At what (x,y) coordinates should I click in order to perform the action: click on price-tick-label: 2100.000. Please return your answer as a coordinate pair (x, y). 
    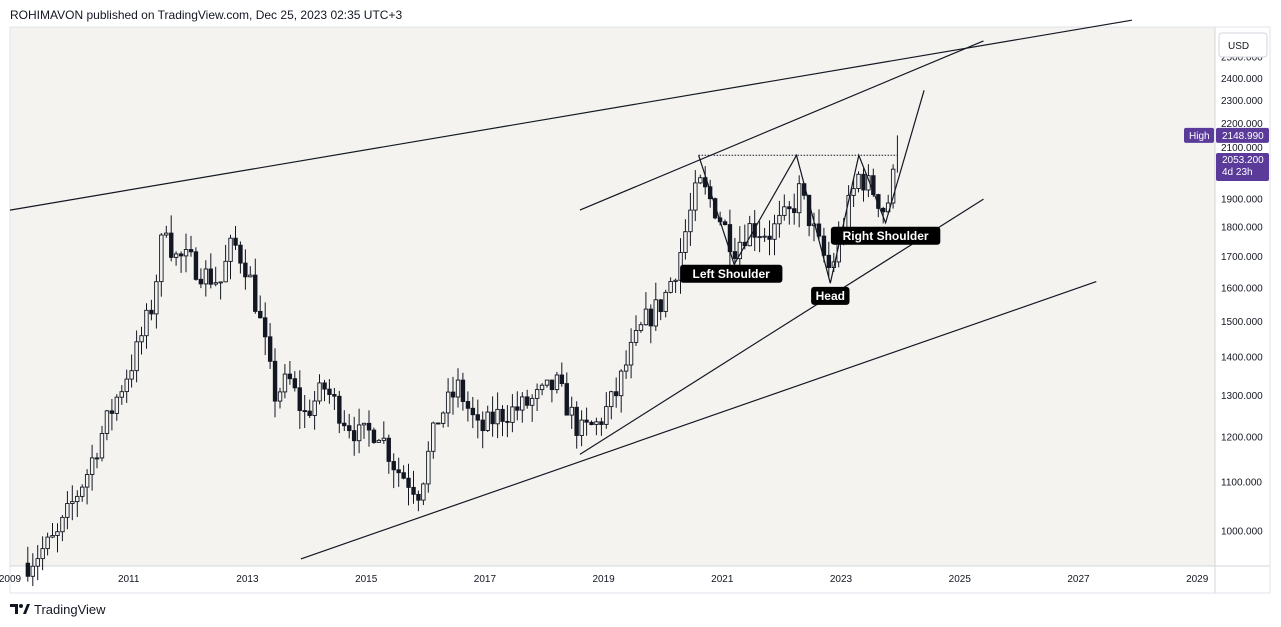
    Looking at the image, I should click on (1242, 148).